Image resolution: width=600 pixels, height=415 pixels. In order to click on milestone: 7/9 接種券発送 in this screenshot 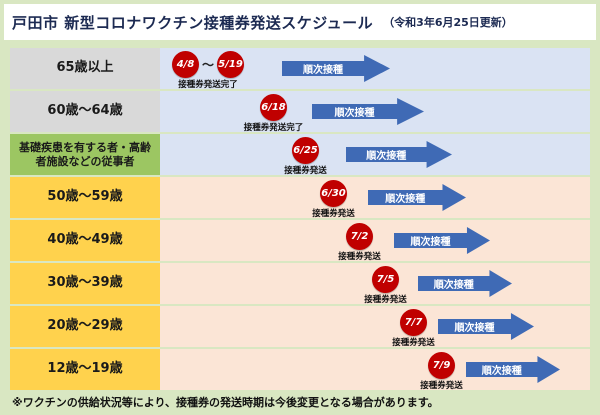, I will do `click(441, 371)`.